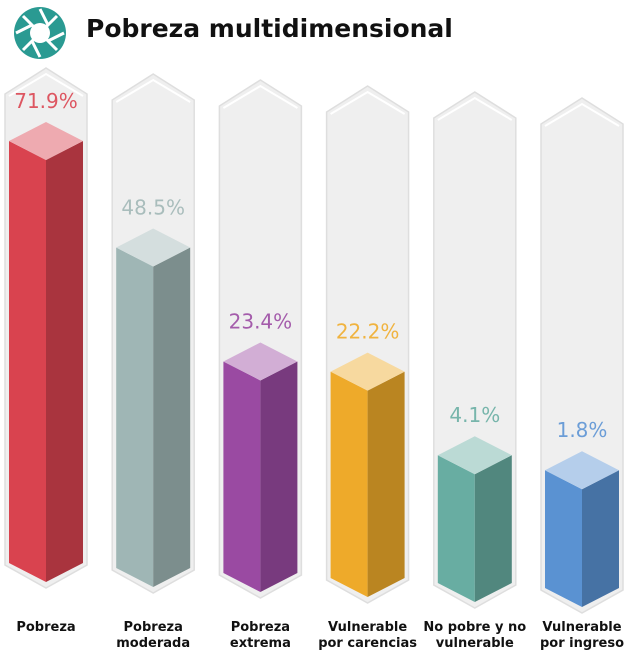 The image size is (626, 655). What do you see at coordinates (153, 208) in the screenshot?
I see `value-label: 48.5%` at bounding box center [153, 208].